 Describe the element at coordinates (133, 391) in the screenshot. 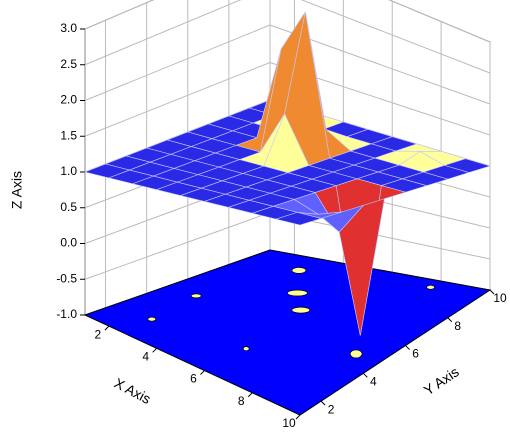

I see `x-axis-label: X Axis` at that location.